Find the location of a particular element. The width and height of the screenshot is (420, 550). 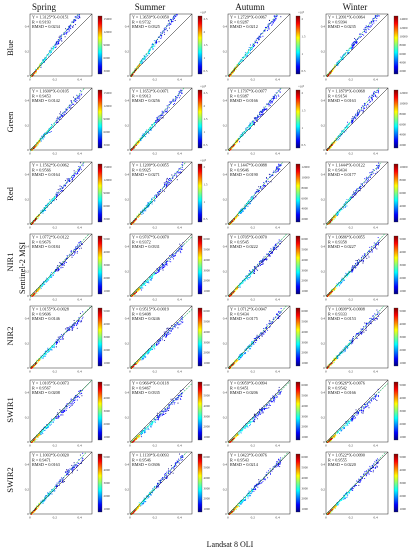

one-to-one-line is located at coordinates (161, 193).